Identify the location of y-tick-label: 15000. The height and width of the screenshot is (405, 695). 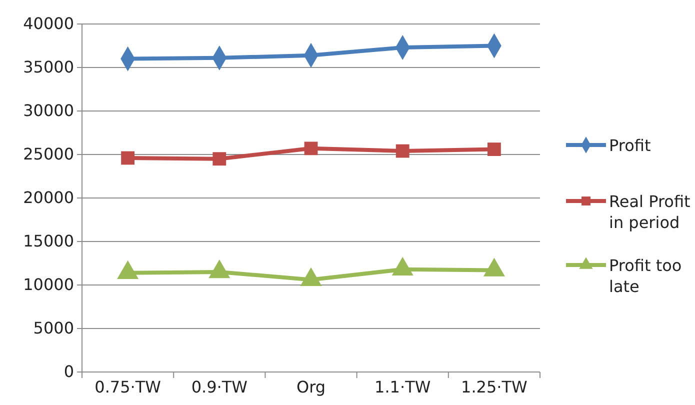
(48, 241).